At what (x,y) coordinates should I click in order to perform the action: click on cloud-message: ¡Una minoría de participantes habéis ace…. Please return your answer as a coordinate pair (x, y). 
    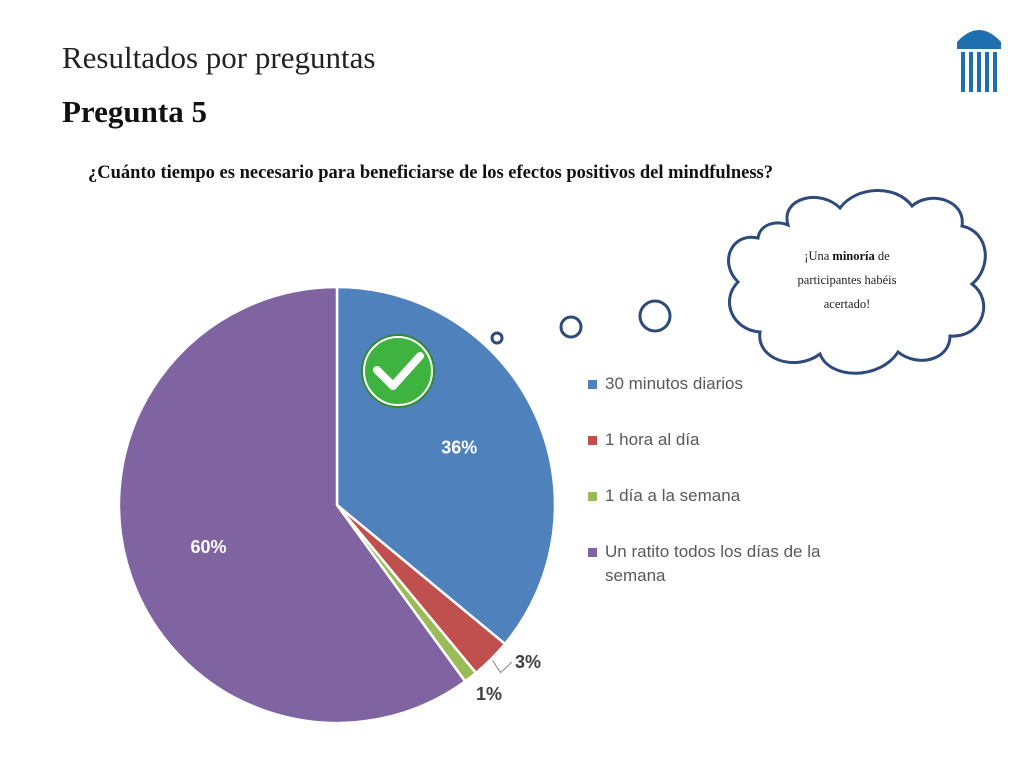
    Looking at the image, I should click on (847, 280).